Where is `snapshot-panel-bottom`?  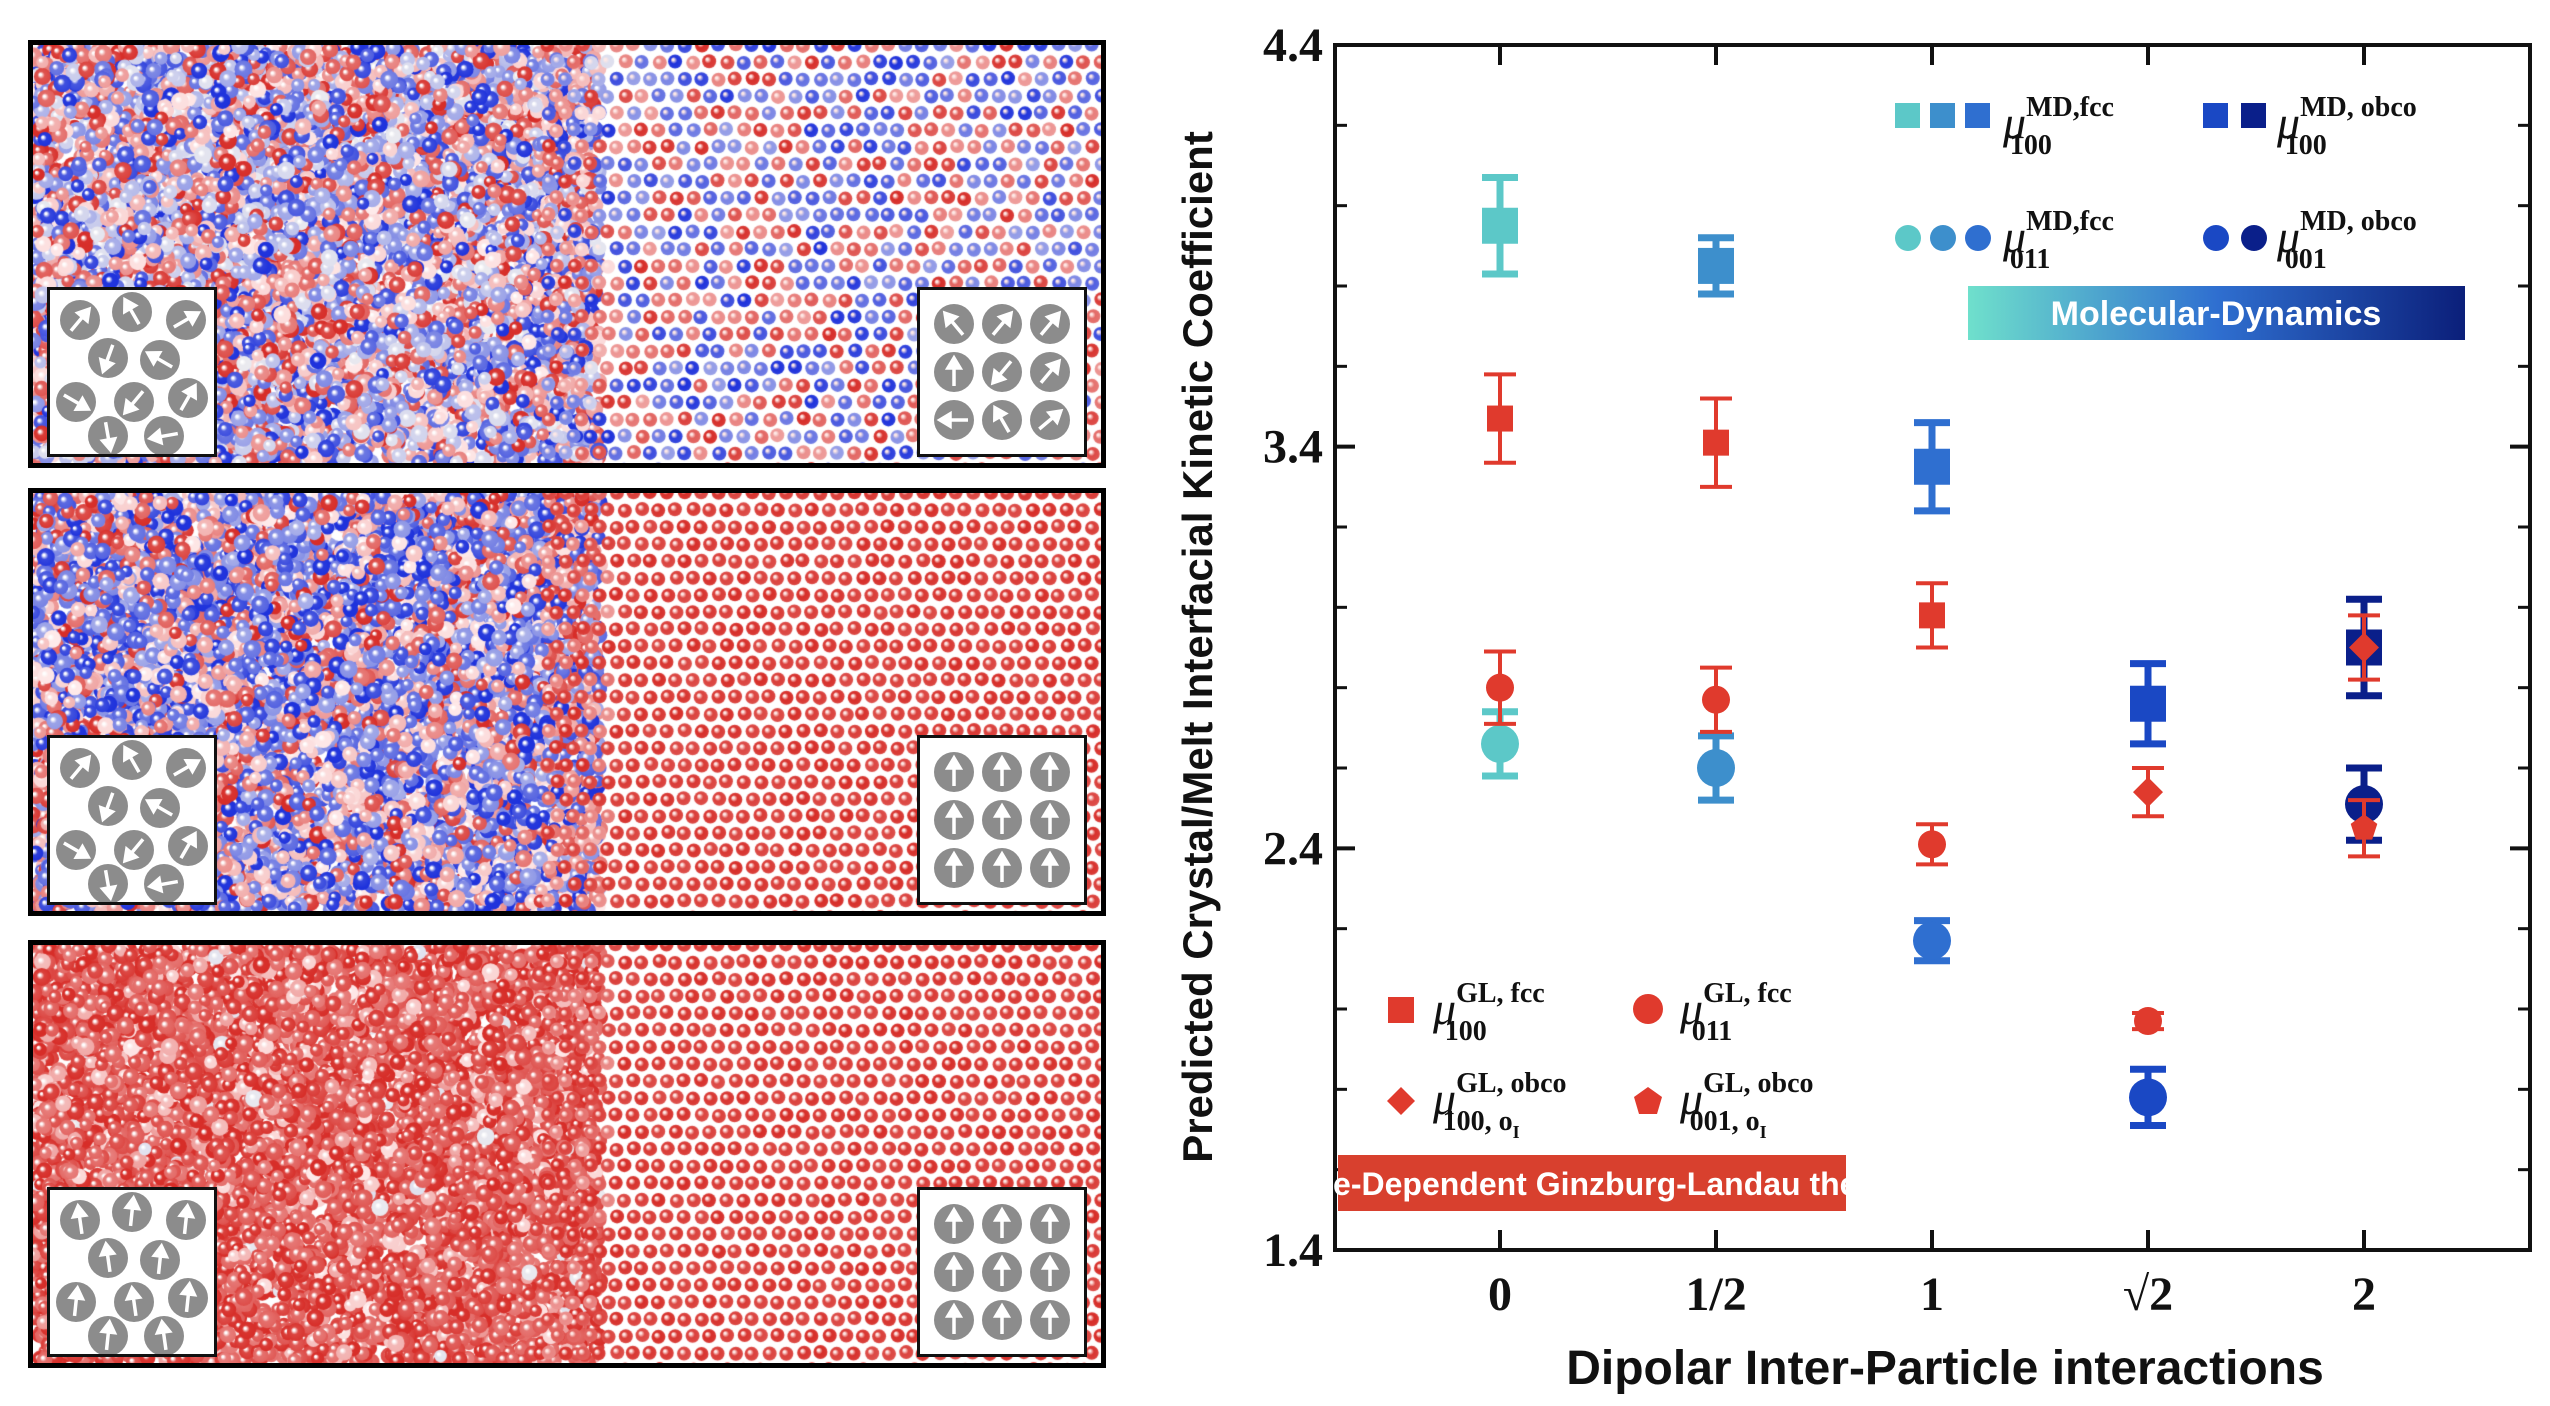 snapshot-panel-bottom is located at coordinates (567, 1154).